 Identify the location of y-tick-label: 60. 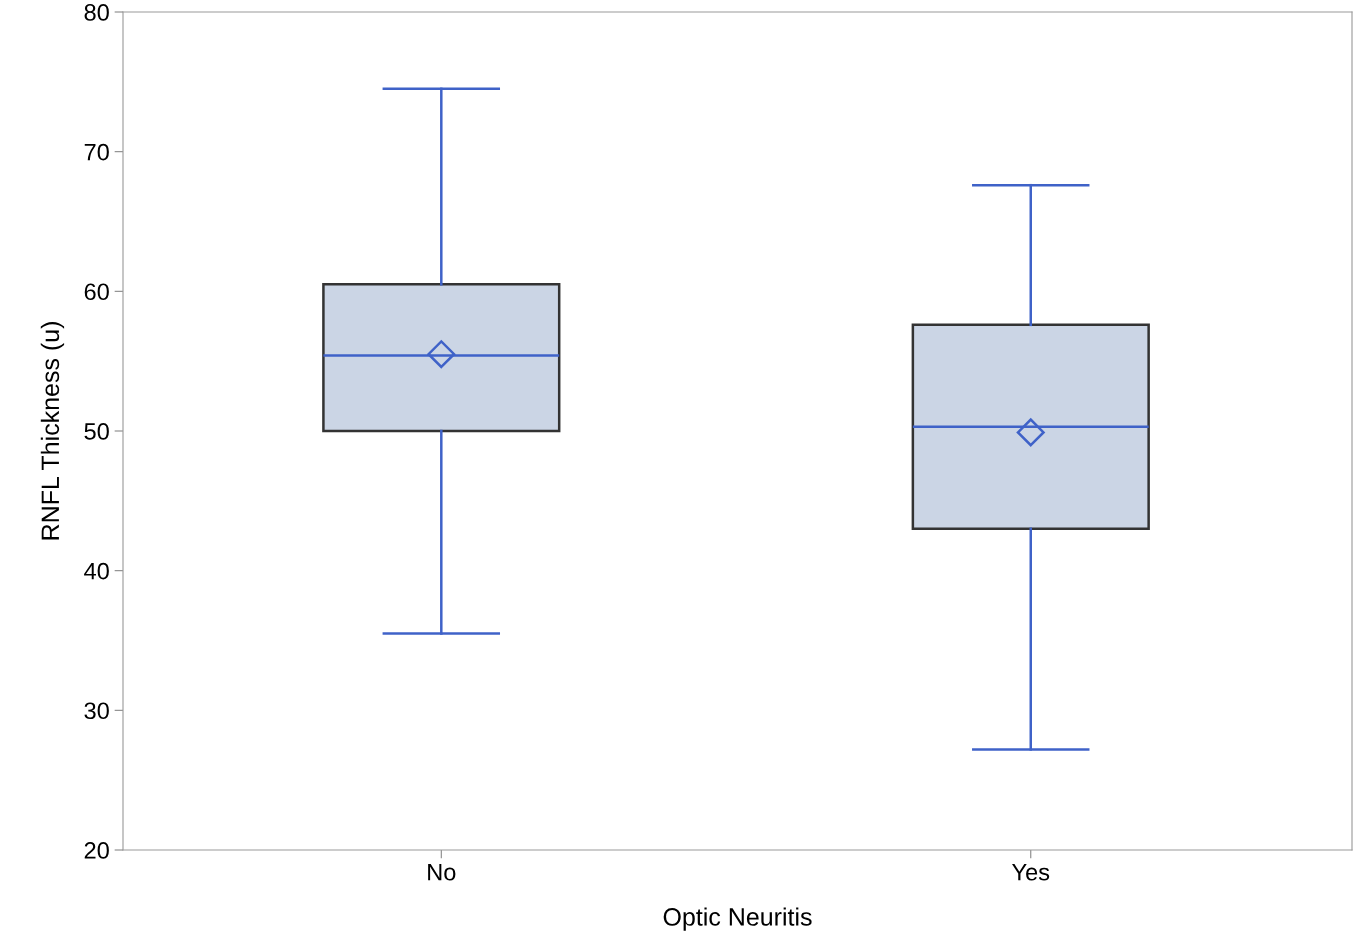
(96, 292).